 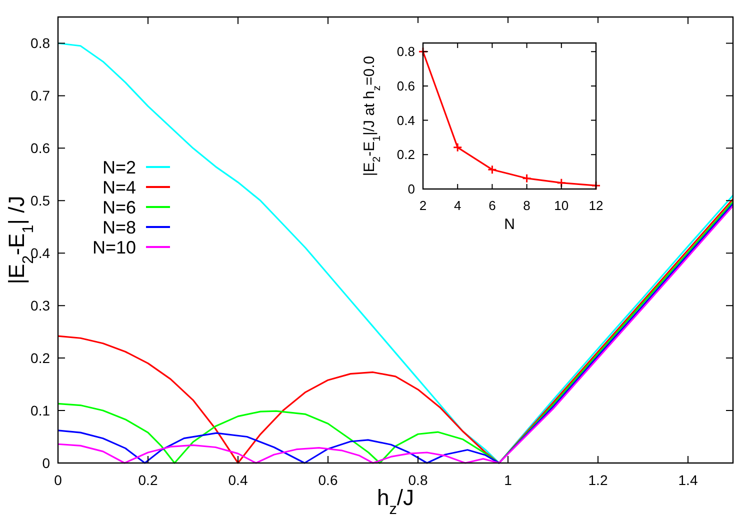 What do you see at coordinates (119, 207) in the screenshot?
I see `legend-label: N=6` at bounding box center [119, 207].